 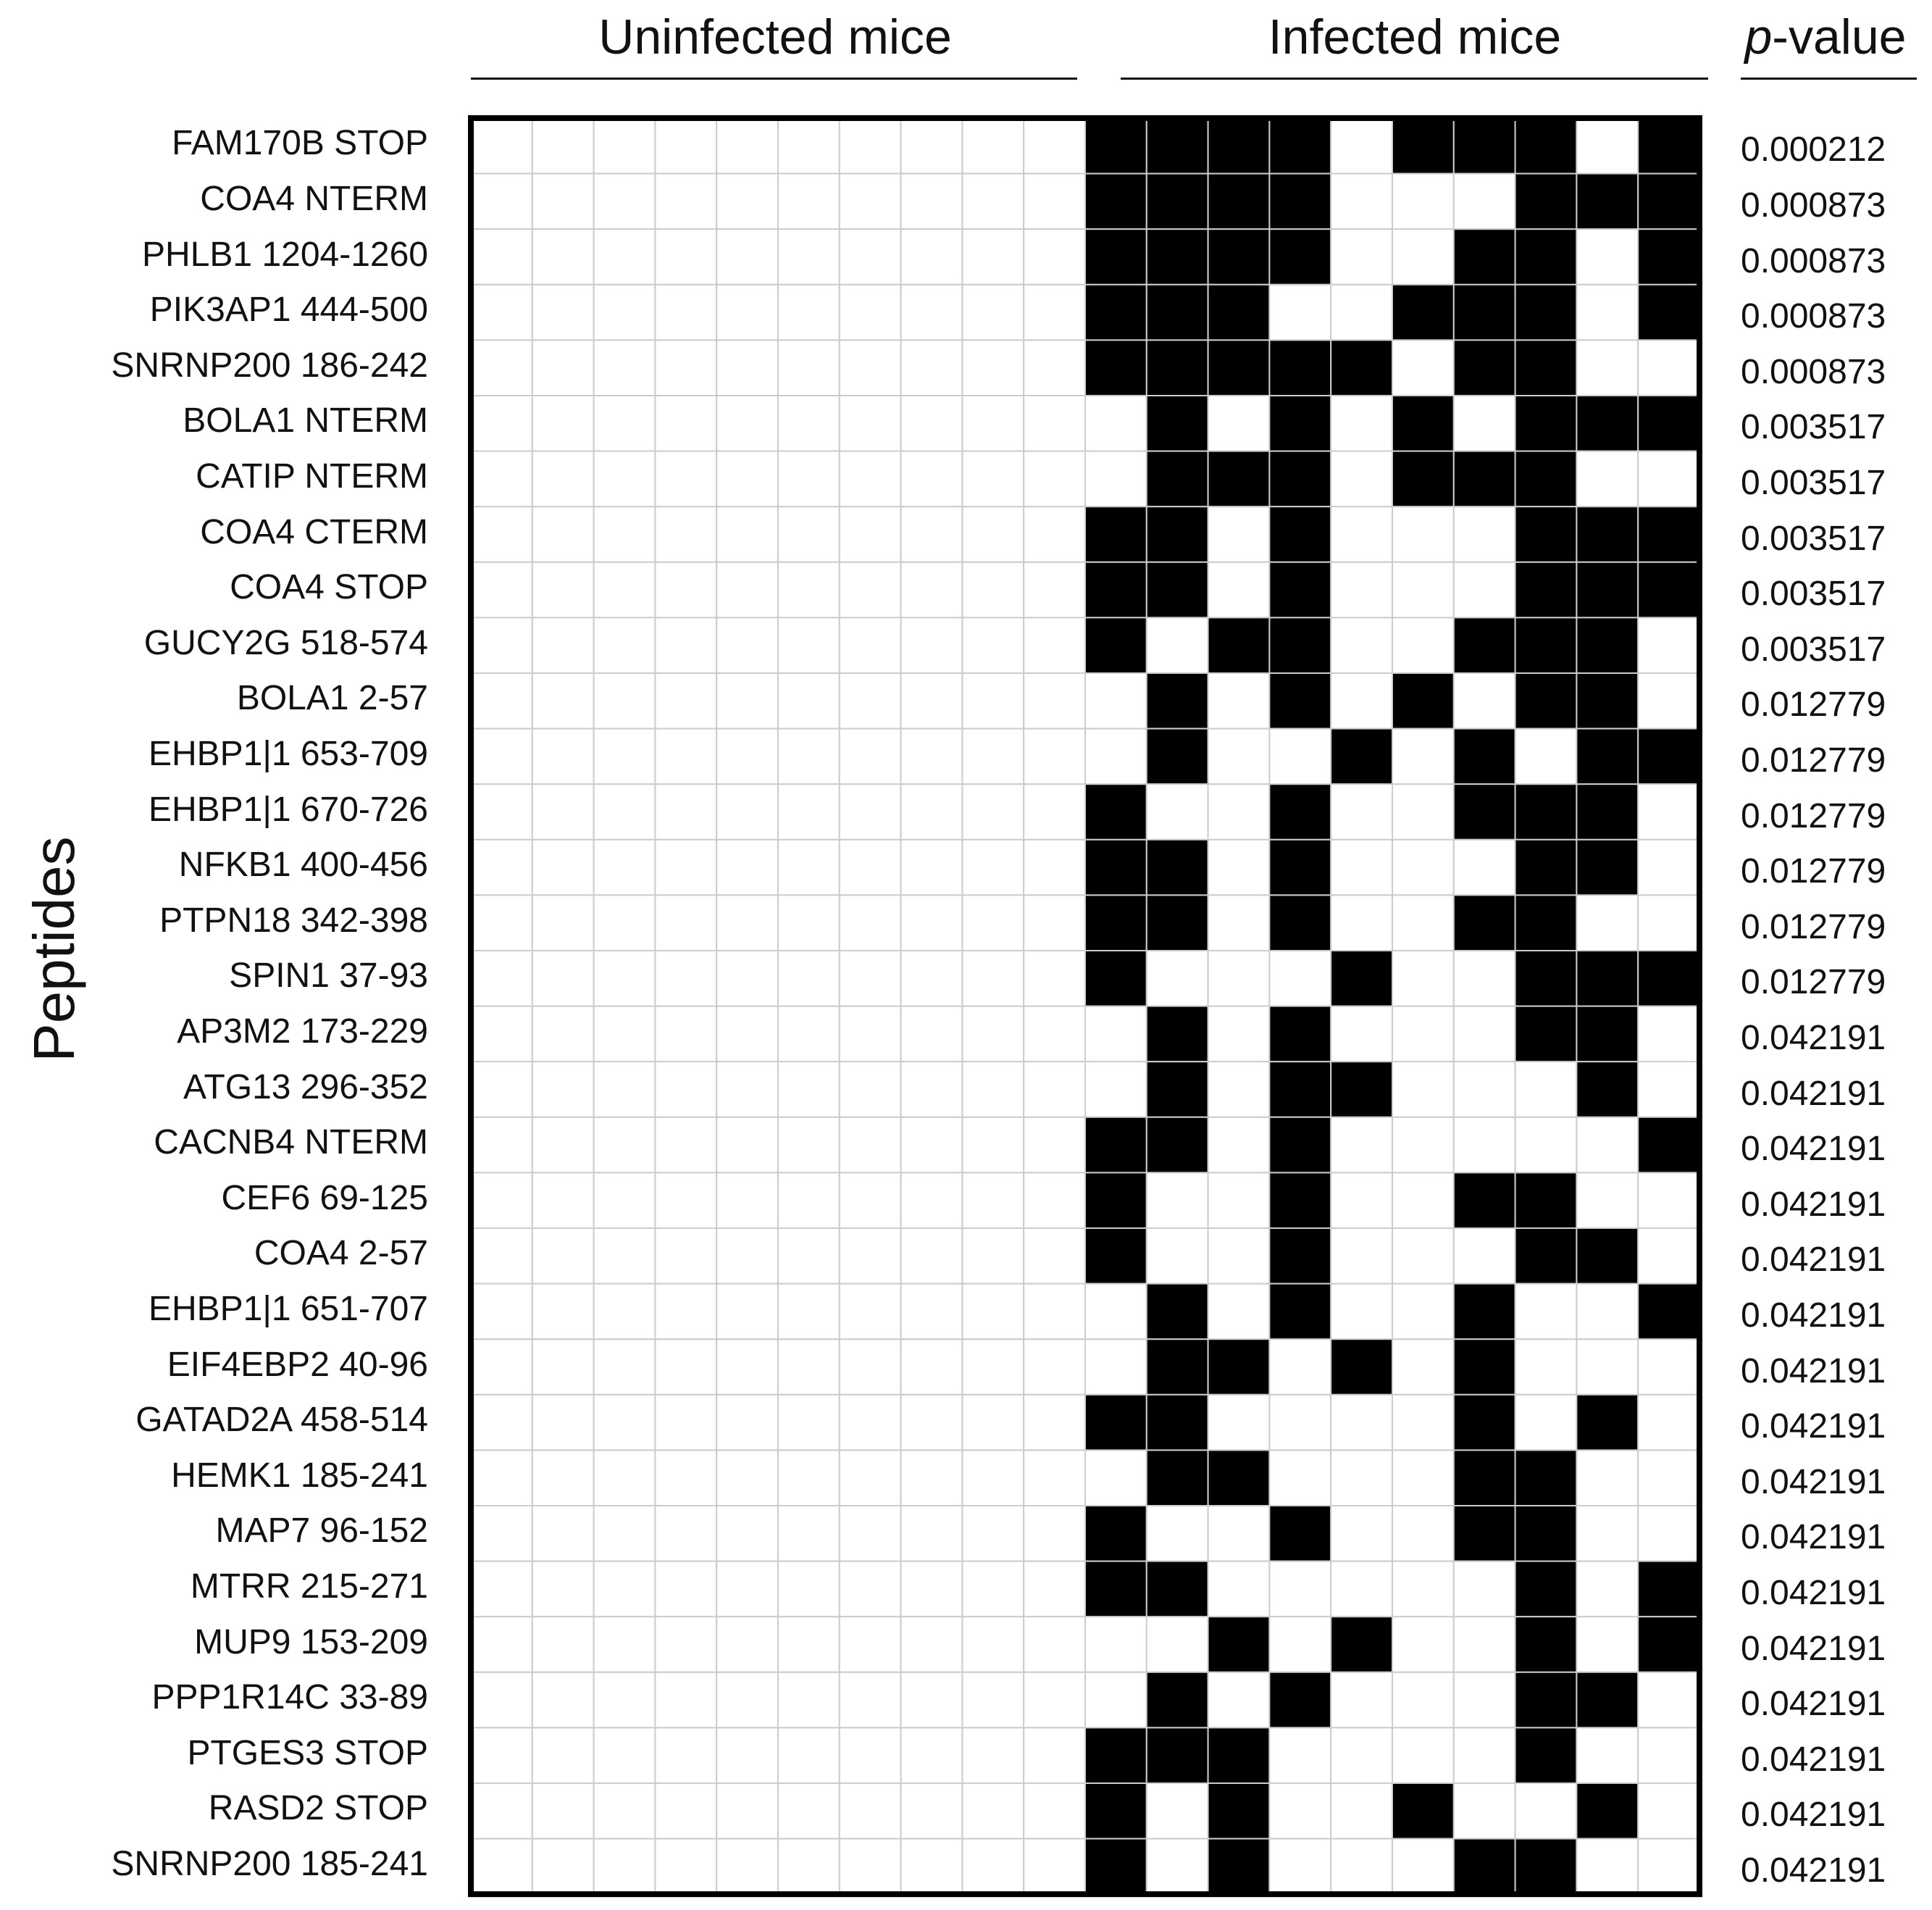 I want to click on cell-infected-r15-c9, so click(x=1607, y=923).